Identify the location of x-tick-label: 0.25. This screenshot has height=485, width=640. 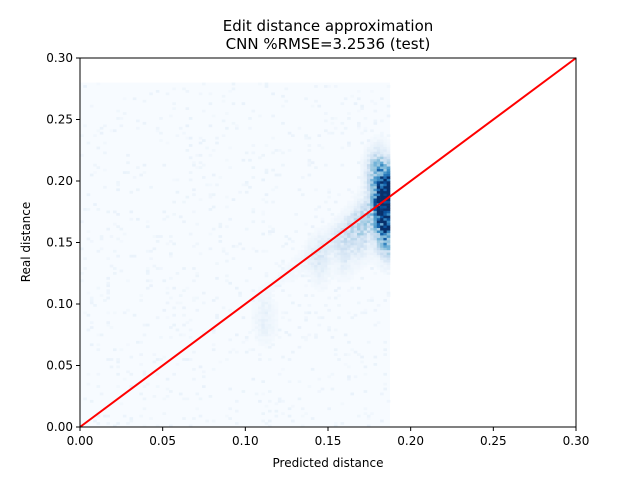
(493, 441).